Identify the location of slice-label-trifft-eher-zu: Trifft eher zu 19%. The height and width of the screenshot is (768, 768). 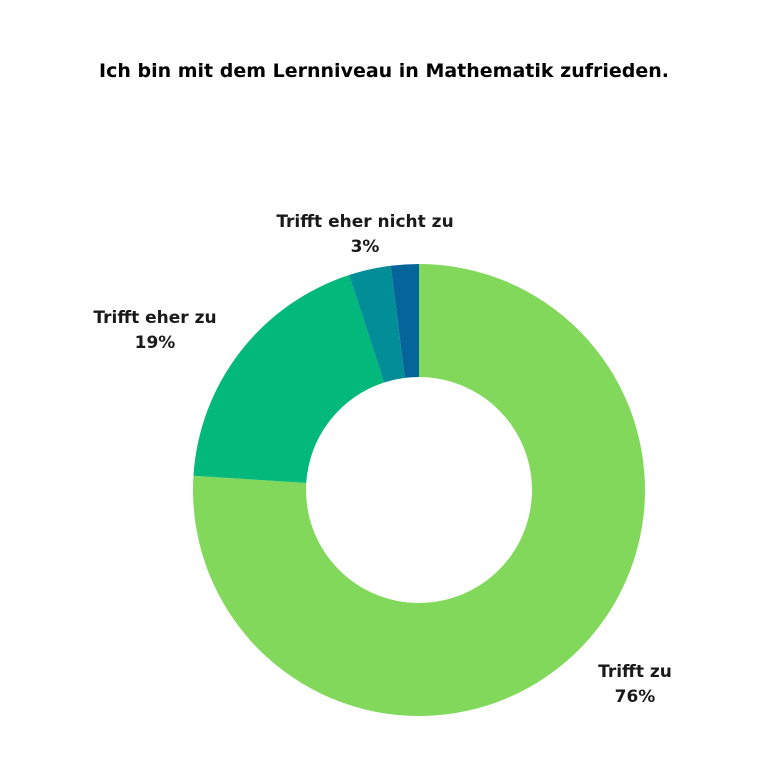
(155, 331).